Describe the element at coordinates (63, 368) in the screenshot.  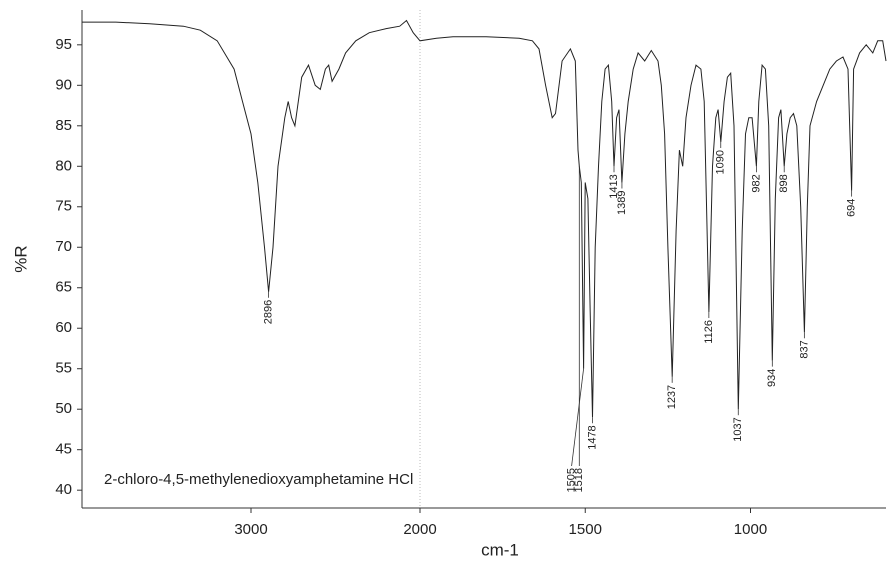
I see `y-tick-label: 55` at that location.